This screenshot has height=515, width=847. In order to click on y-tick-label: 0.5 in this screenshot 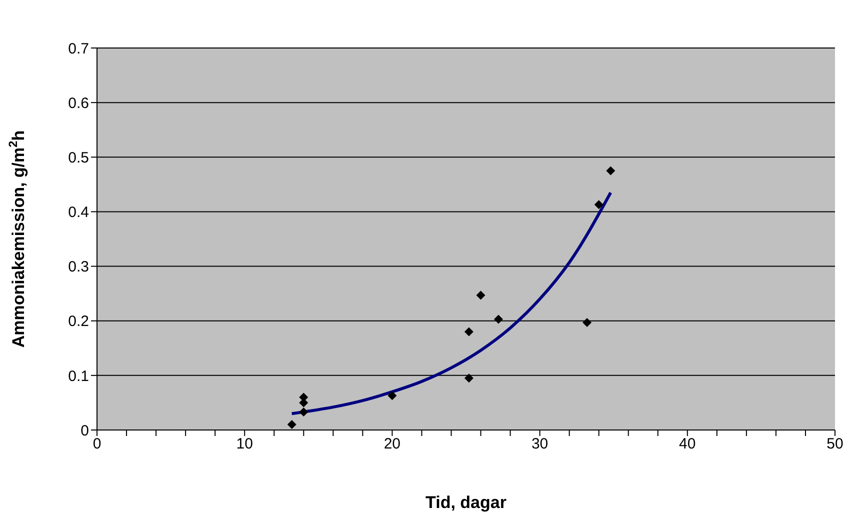, I will do `click(78, 157)`.